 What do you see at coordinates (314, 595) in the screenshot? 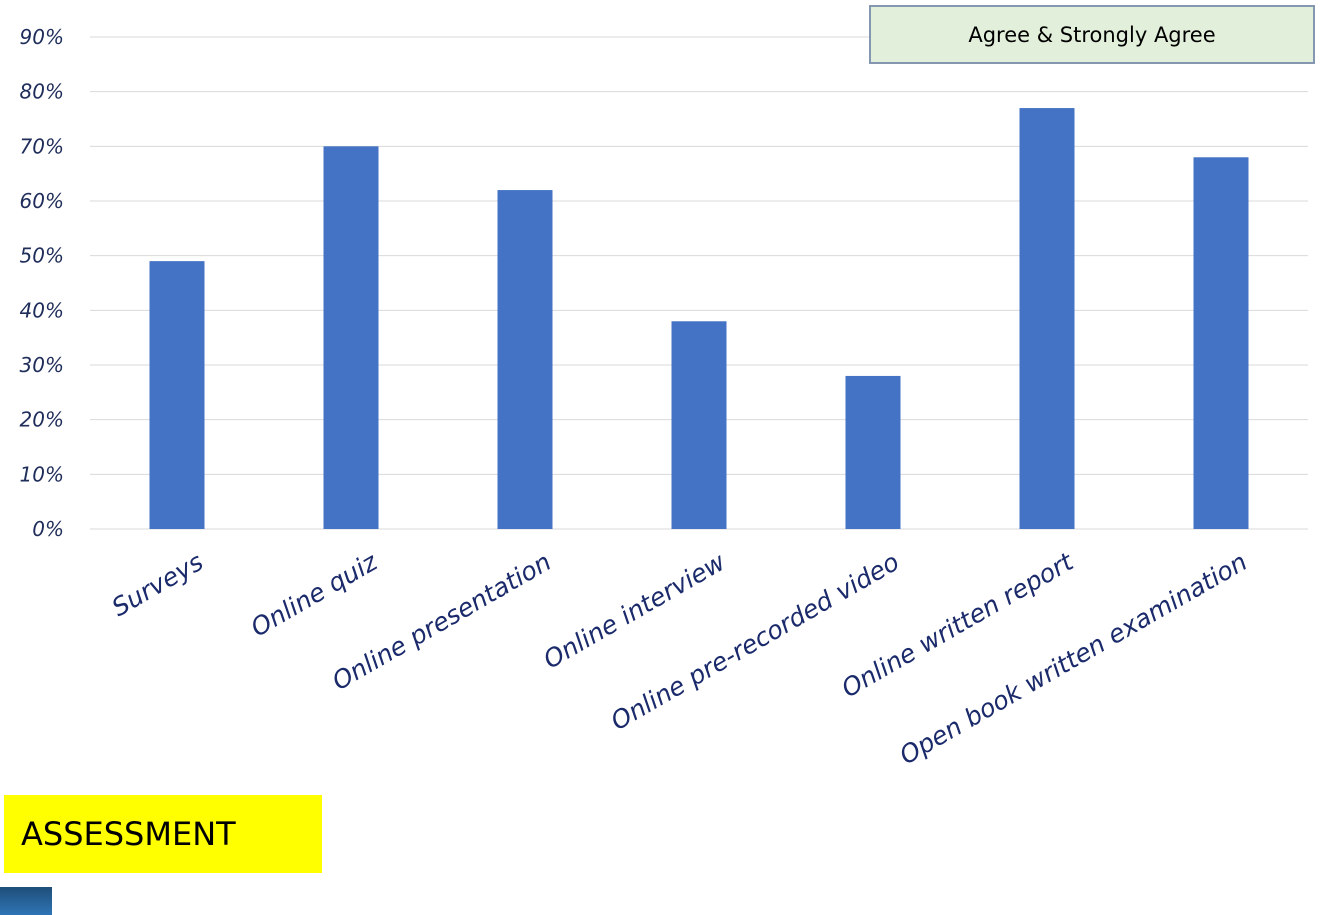
I see `category-label: Online quiz` at bounding box center [314, 595].